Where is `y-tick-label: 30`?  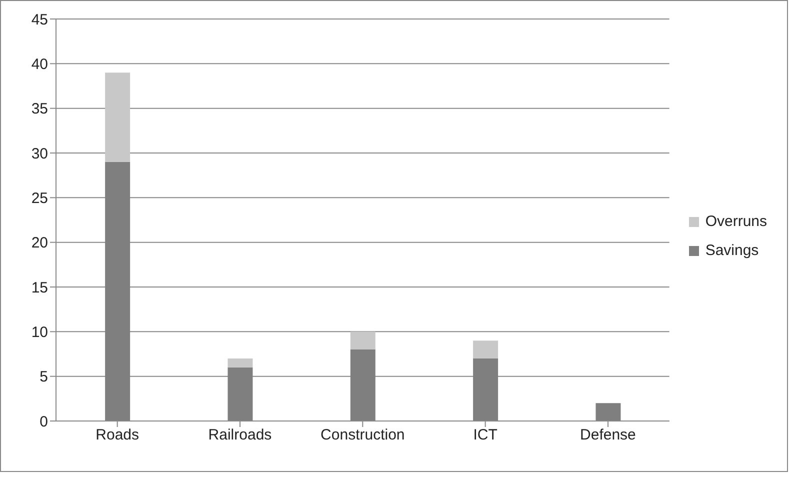
y-tick-label: 30 is located at coordinates (39, 153).